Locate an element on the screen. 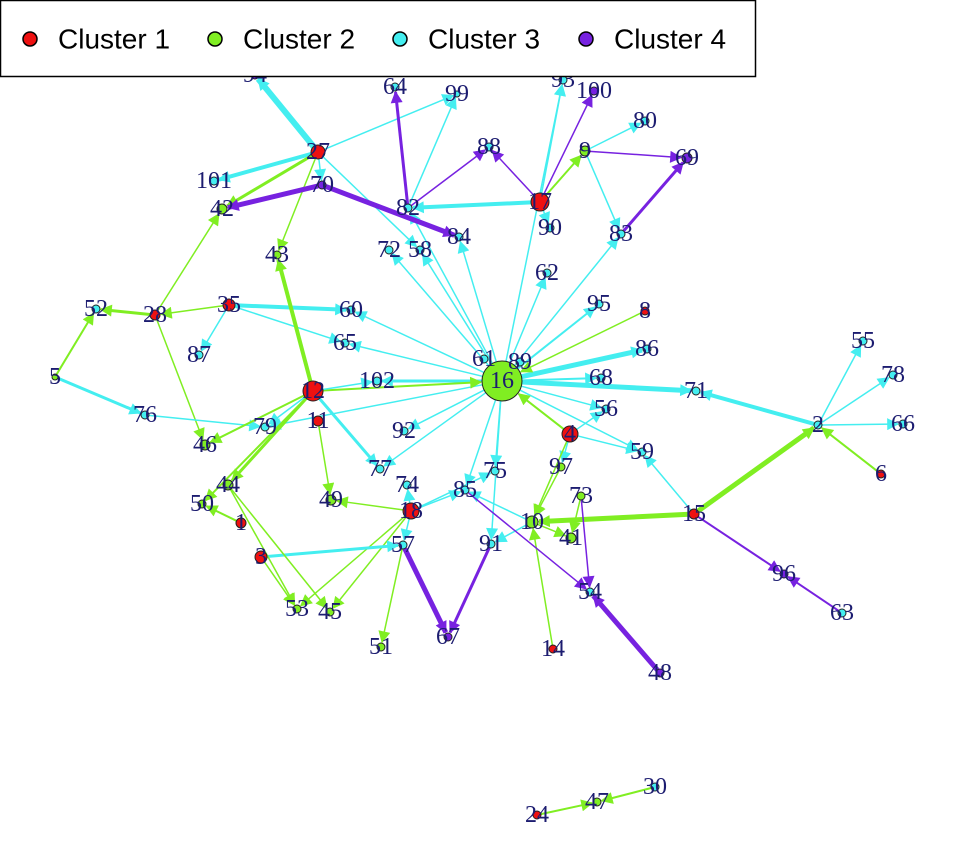 The image size is (960, 865). node-label: 55 is located at coordinates (863, 341).